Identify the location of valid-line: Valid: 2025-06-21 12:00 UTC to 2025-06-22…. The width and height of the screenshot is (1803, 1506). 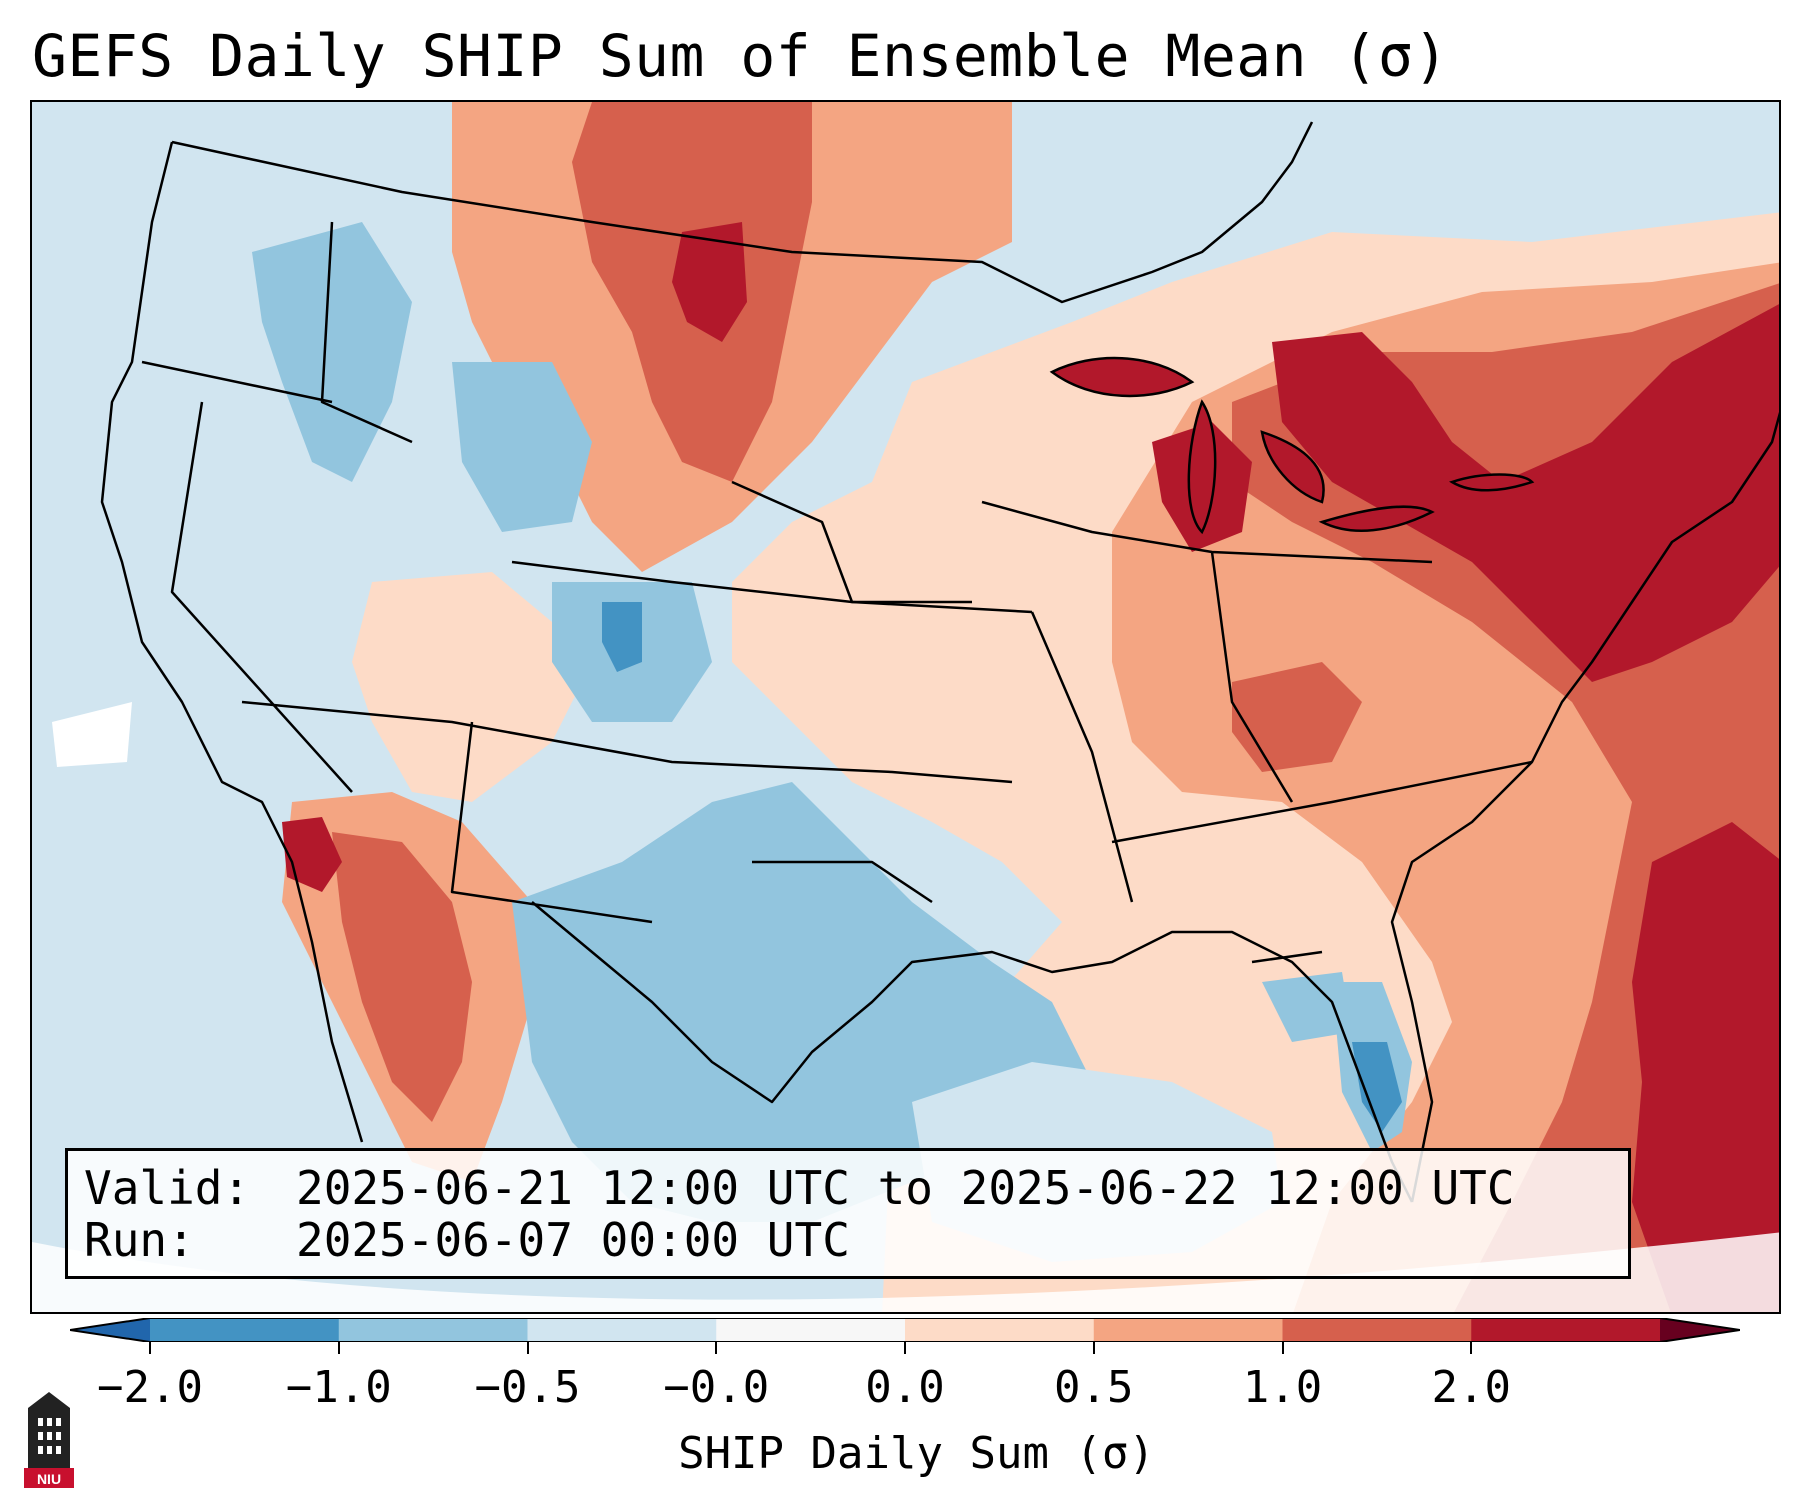
(799, 1188).